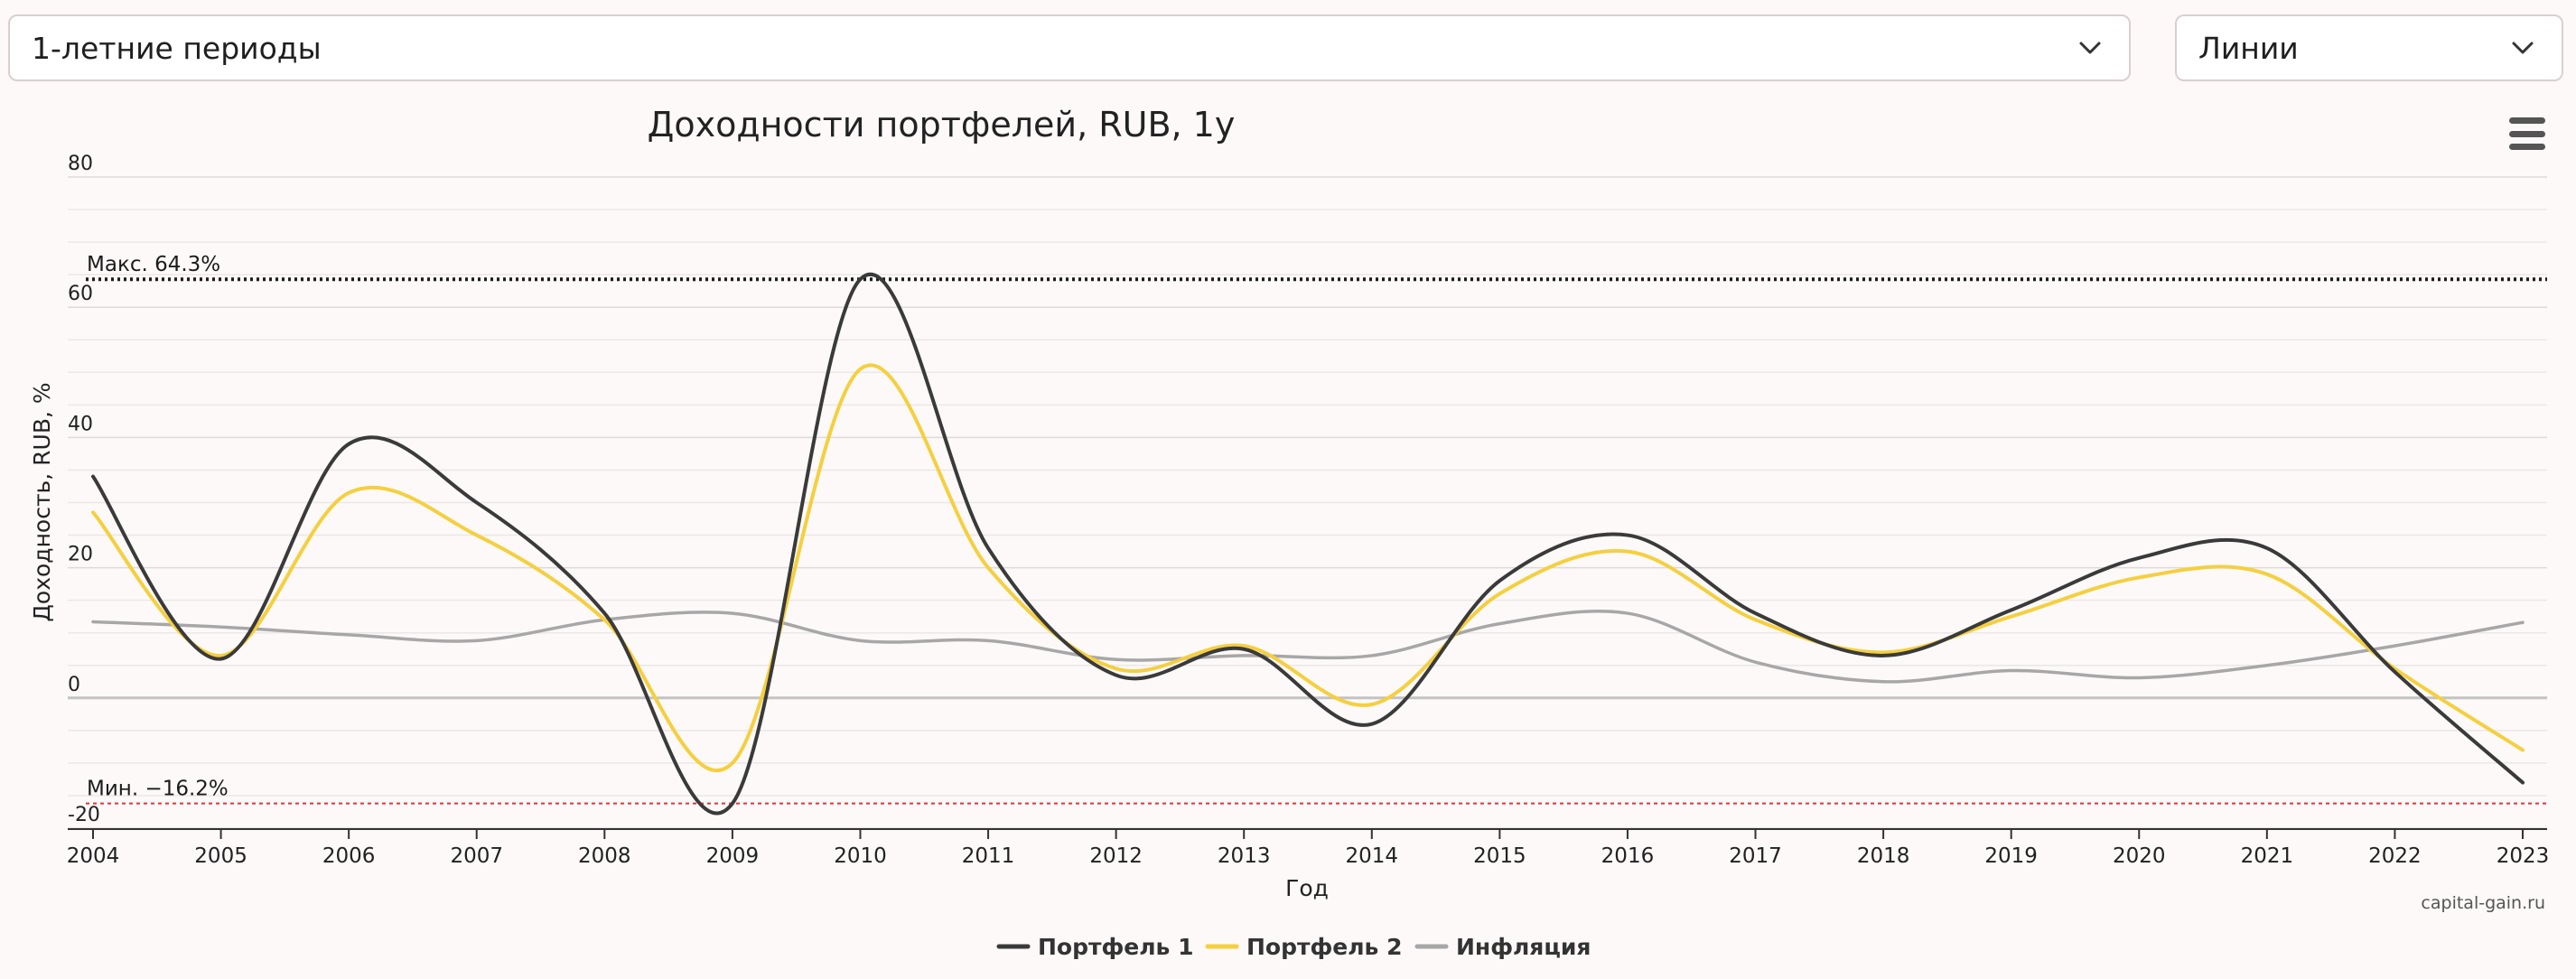  I want to click on period-select: 1-летние периоды, so click(1069, 47).